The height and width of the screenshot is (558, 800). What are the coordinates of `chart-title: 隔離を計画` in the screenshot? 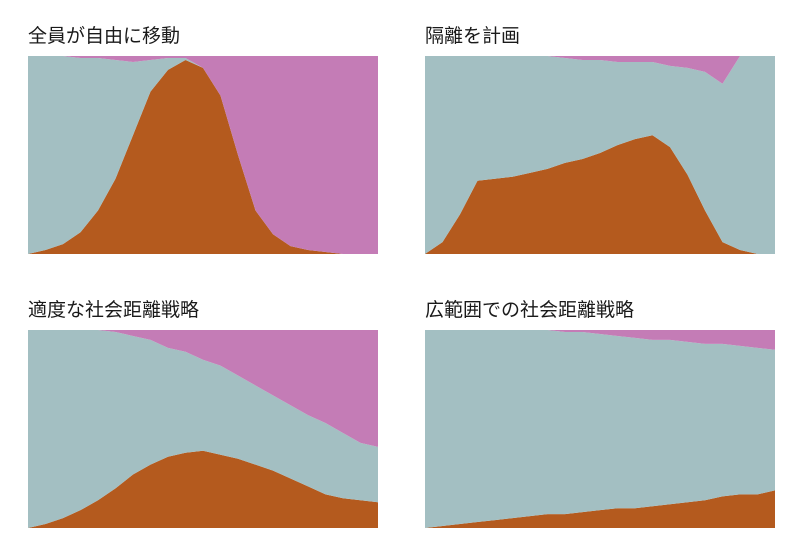 It's located at (473, 36).